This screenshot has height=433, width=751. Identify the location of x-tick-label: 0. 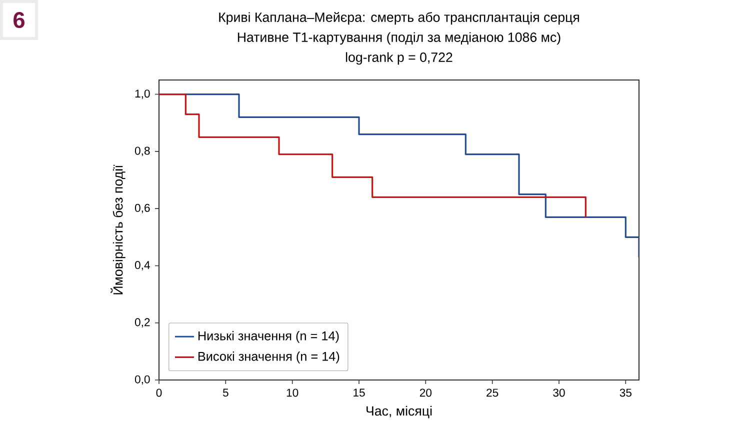
(159, 392).